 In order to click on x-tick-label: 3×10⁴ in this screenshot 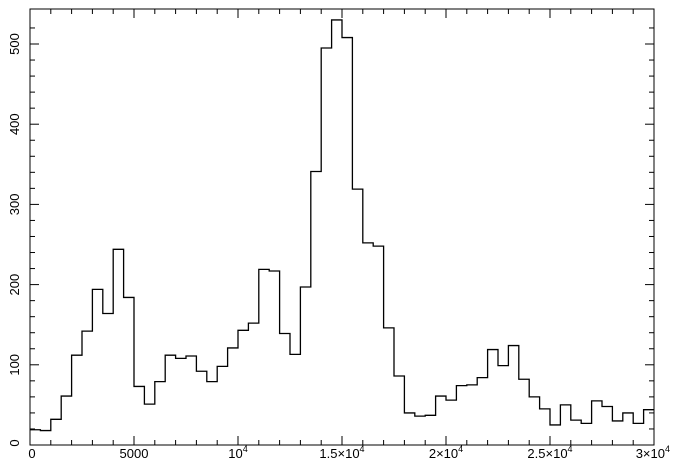, I will do `click(653, 452)`.